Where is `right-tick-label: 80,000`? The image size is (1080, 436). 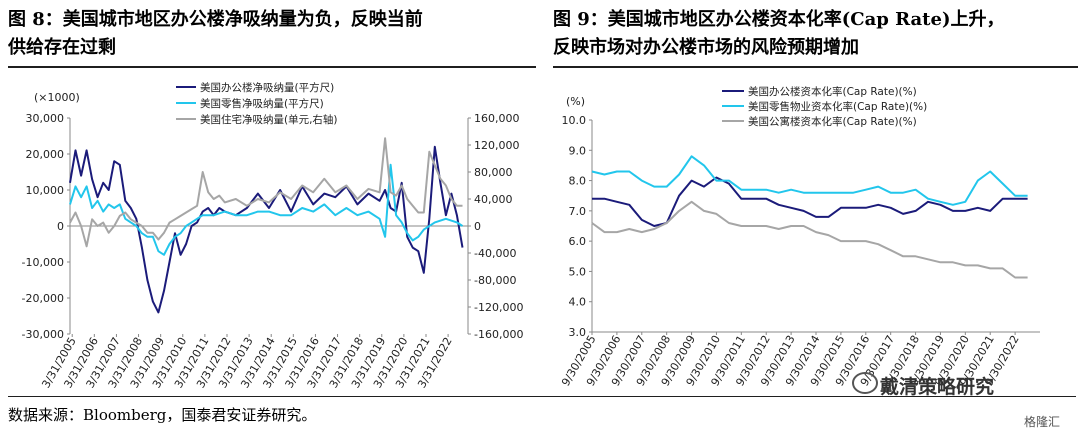
right-tick-label: 80,000 is located at coordinates (493, 172).